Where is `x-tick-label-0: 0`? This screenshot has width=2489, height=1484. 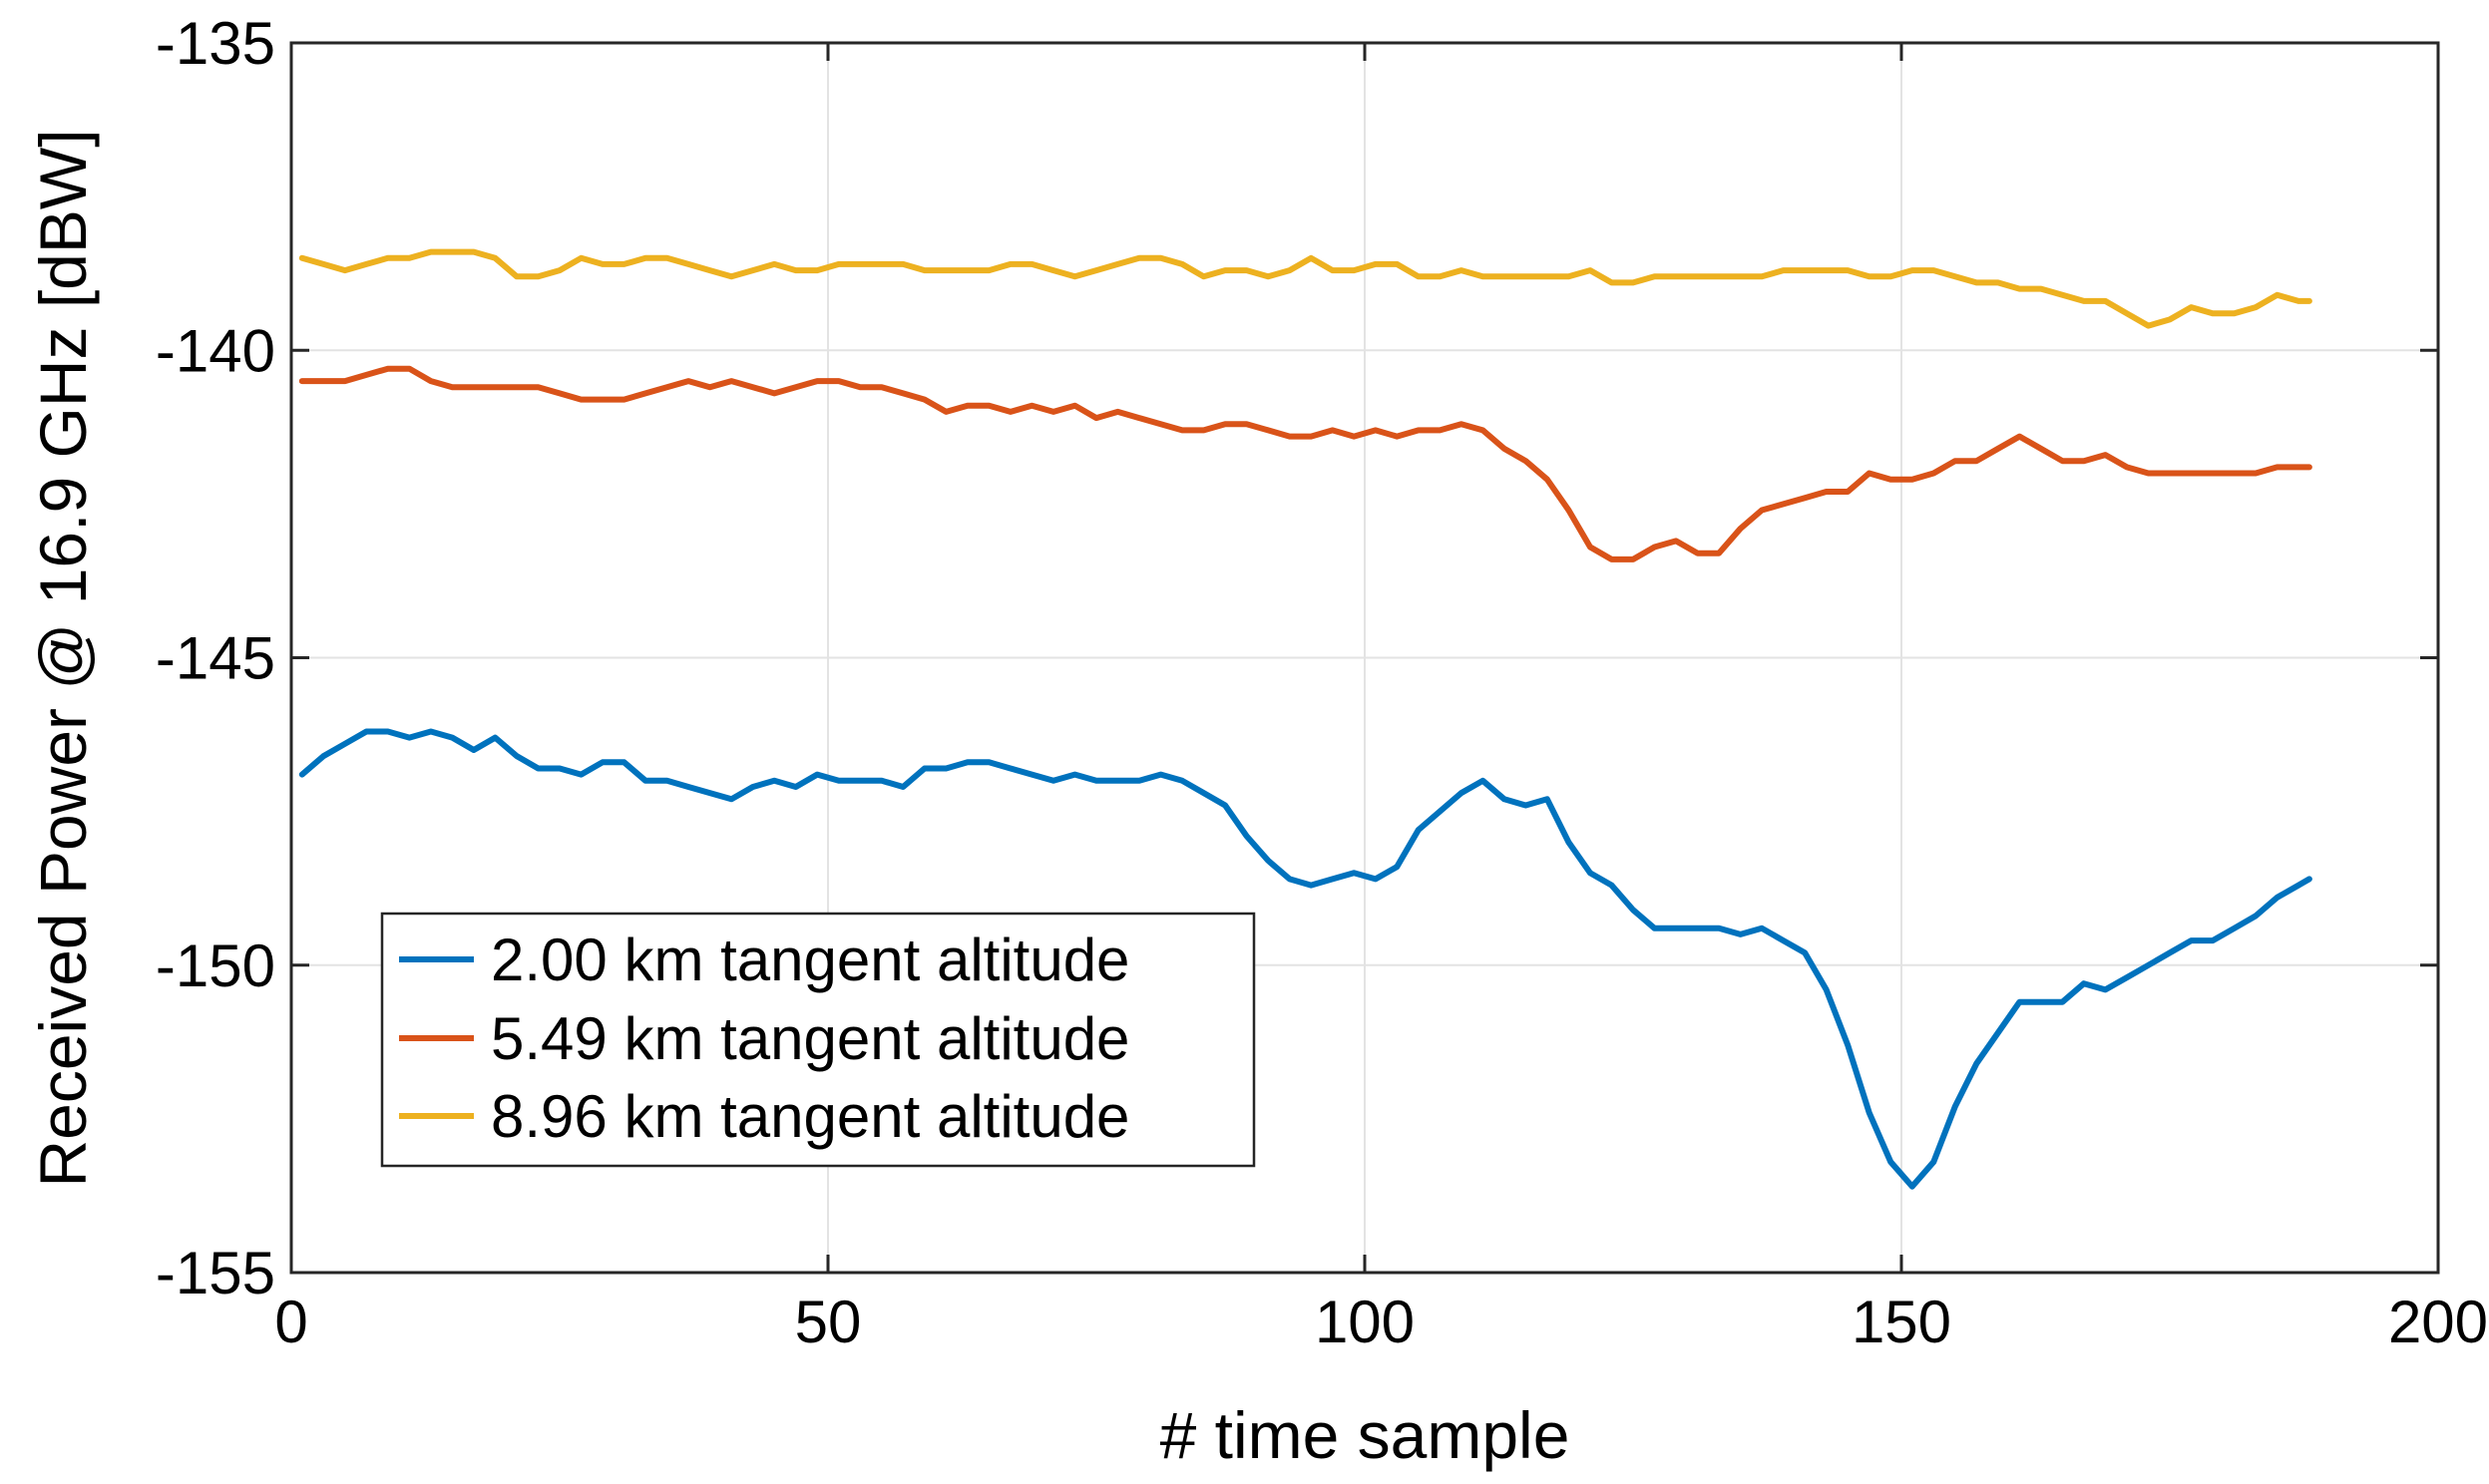
x-tick-label-0: 0 is located at coordinates (291, 1322).